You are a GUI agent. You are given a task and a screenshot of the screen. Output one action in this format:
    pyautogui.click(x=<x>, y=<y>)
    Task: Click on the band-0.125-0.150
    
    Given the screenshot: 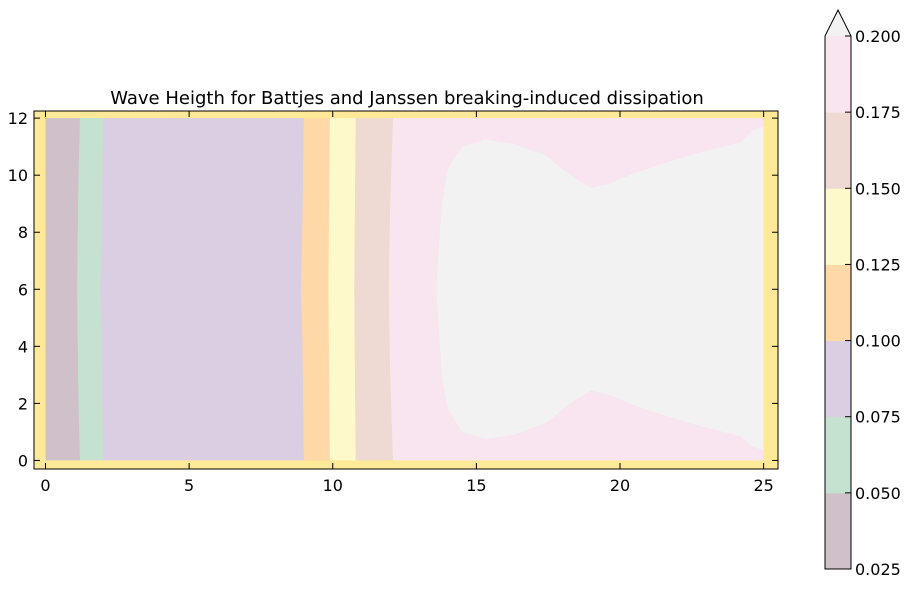 What is the action you would take?
    pyautogui.click(x=342, y=289)
    